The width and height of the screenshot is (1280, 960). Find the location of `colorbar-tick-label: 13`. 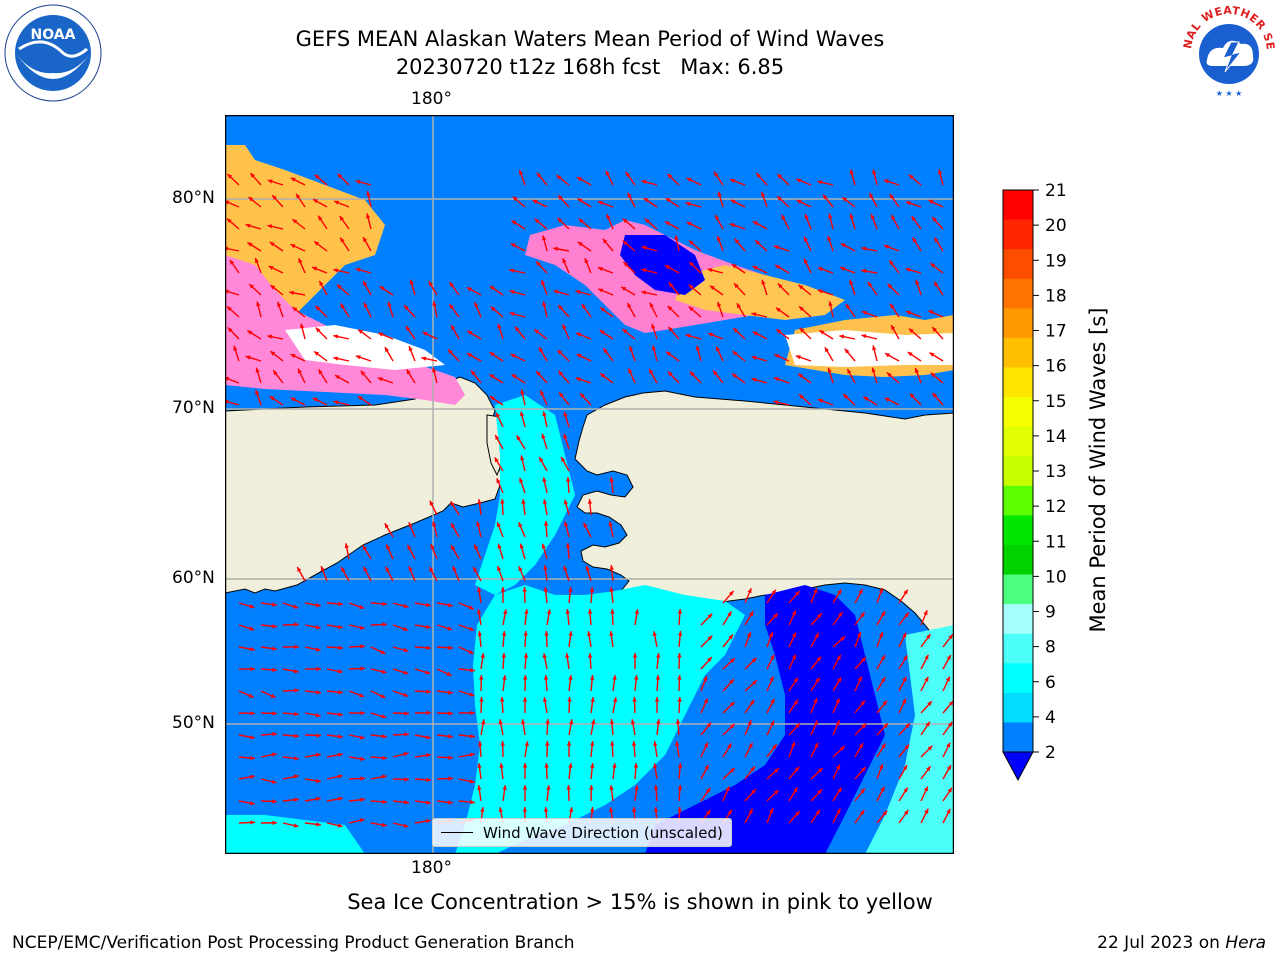

colorbar-tick-label: 13 is located at coordinates (1056, 472).